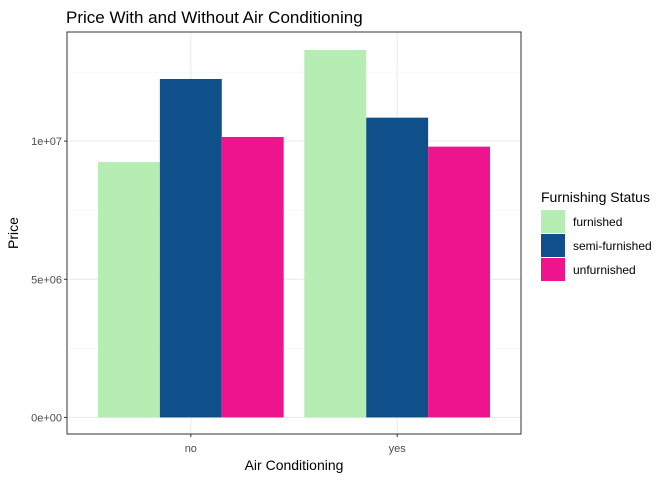 The image size is (672, 480). Describe the element at coordinates (553, 269) in the screenshot. I see `legend-key-unfurnished` at that location.